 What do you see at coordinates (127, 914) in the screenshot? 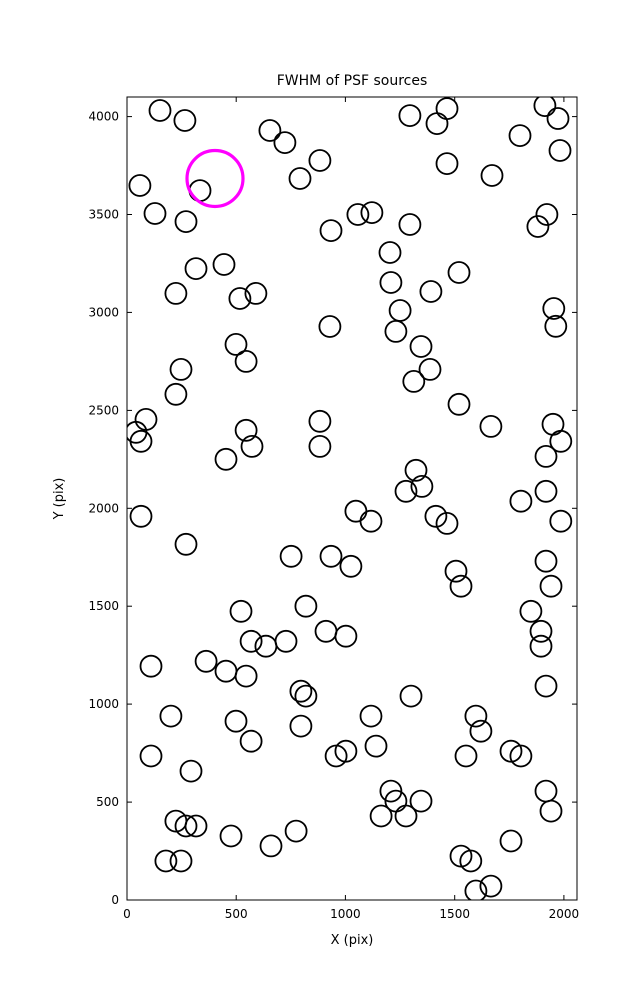
I see `x-tick-label: 0` at bounding box center [127, 914].